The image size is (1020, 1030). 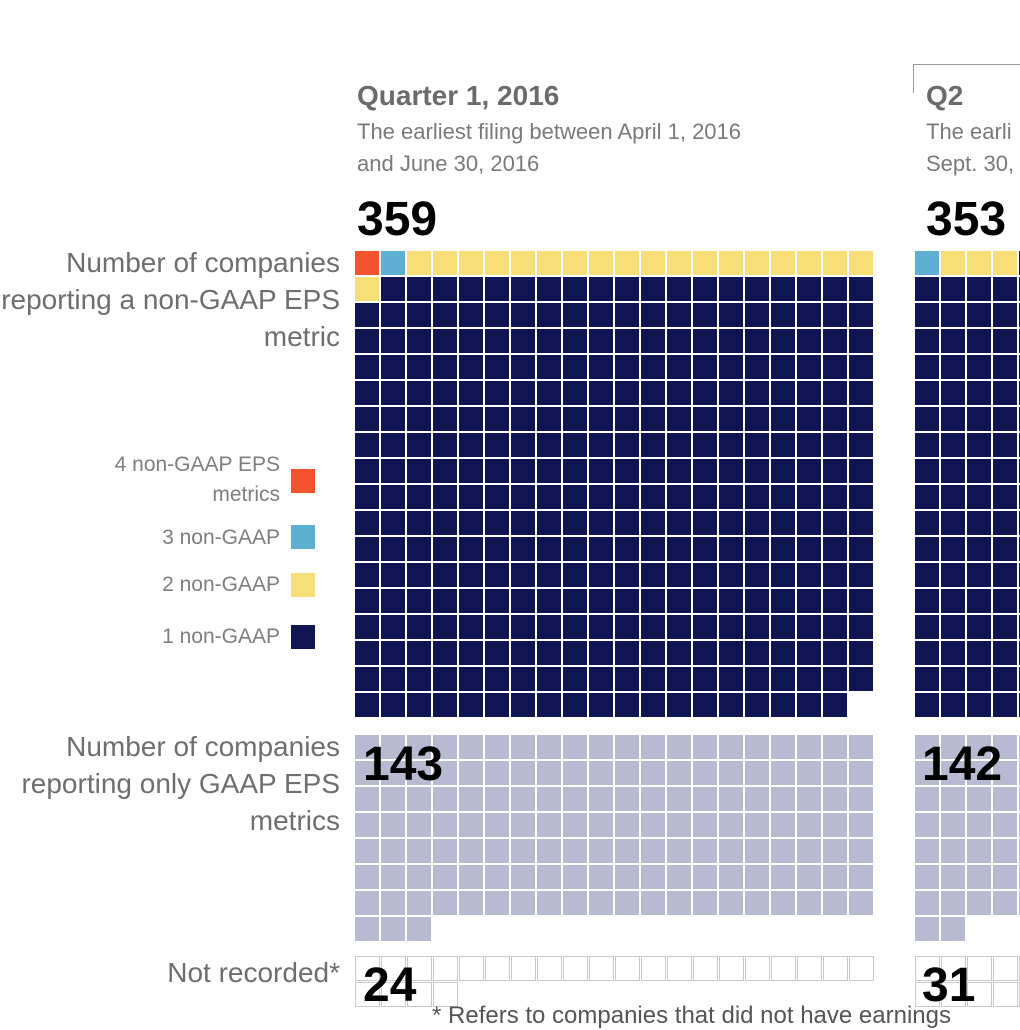 I want to click on waffle-square-2-non-gaap, so click(x=757, y=263).